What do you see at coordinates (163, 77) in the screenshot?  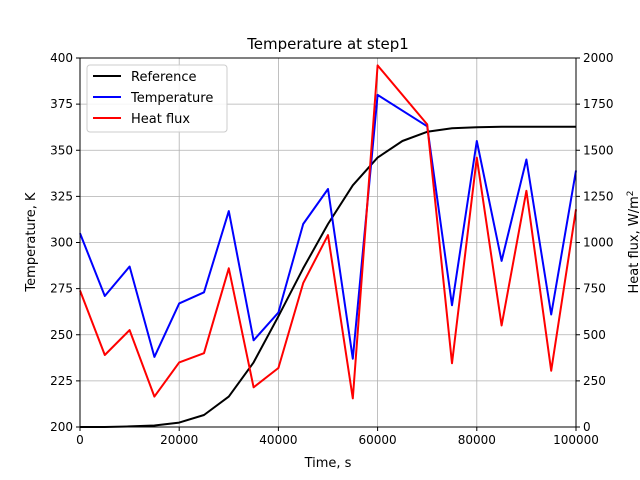 I see `legend-label-reference: Reference` at bounding box center [163, 77].